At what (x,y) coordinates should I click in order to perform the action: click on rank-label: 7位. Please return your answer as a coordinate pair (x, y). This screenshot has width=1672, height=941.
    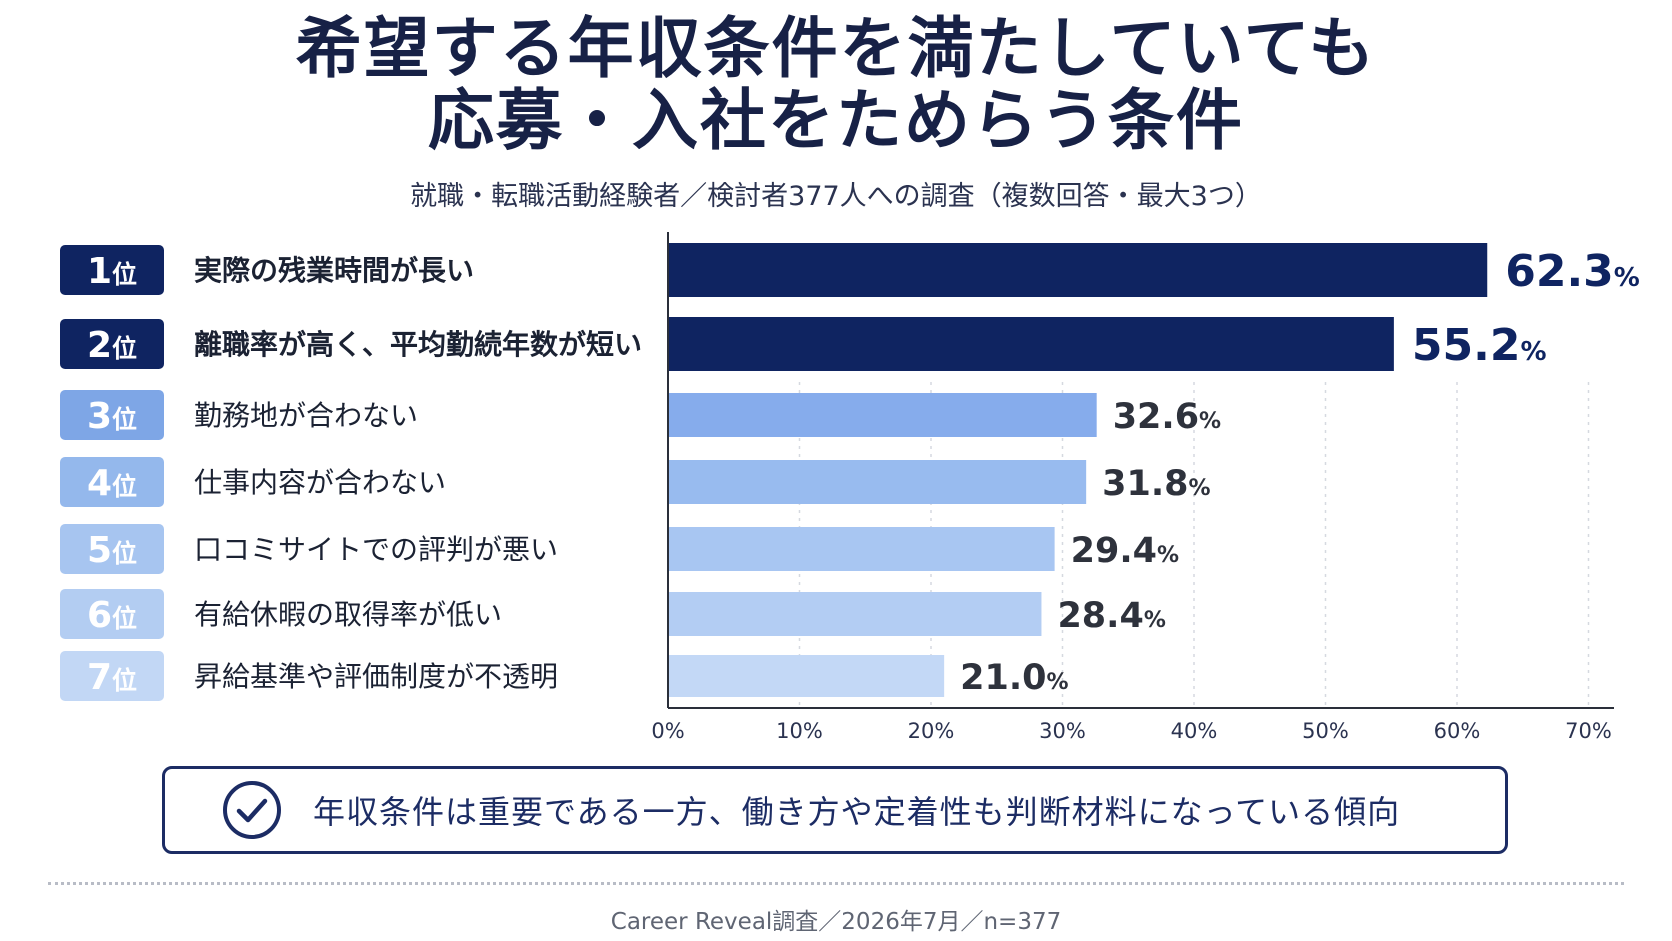
    Looking at the image, I should click on (112, 677).